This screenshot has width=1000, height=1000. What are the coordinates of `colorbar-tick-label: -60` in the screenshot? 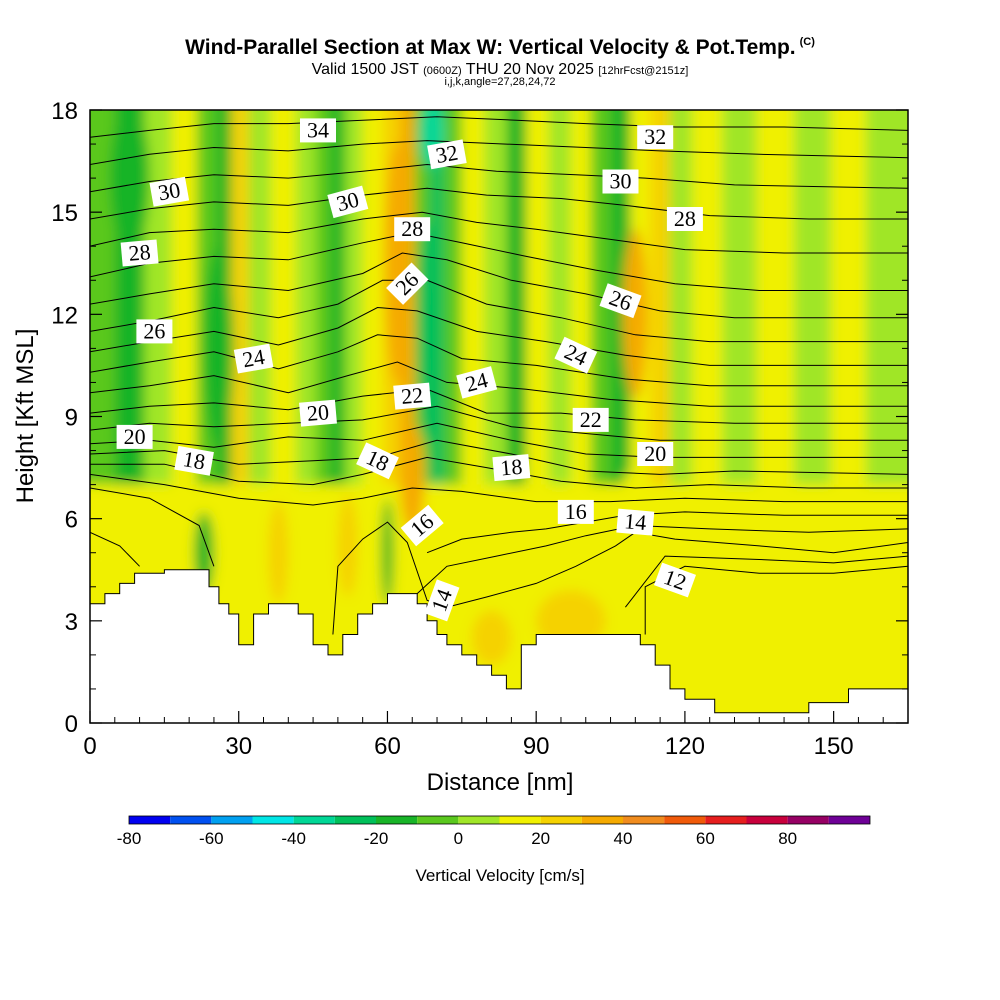 It's located at (211, 838).